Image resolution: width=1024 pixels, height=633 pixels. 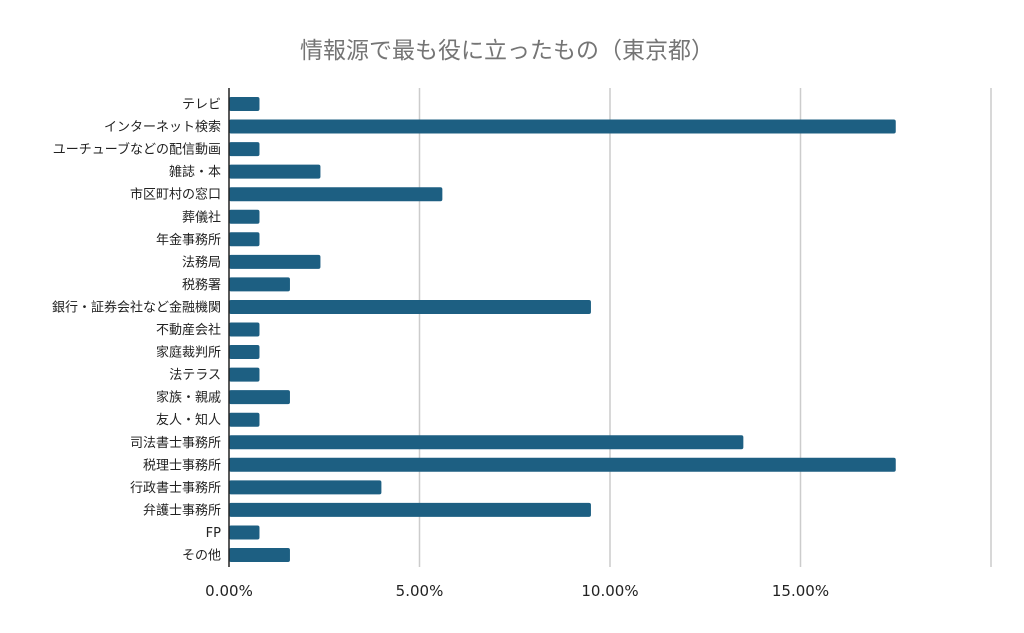 I want to click on category-label: 税理士事務所, so click(x=182, y=465).